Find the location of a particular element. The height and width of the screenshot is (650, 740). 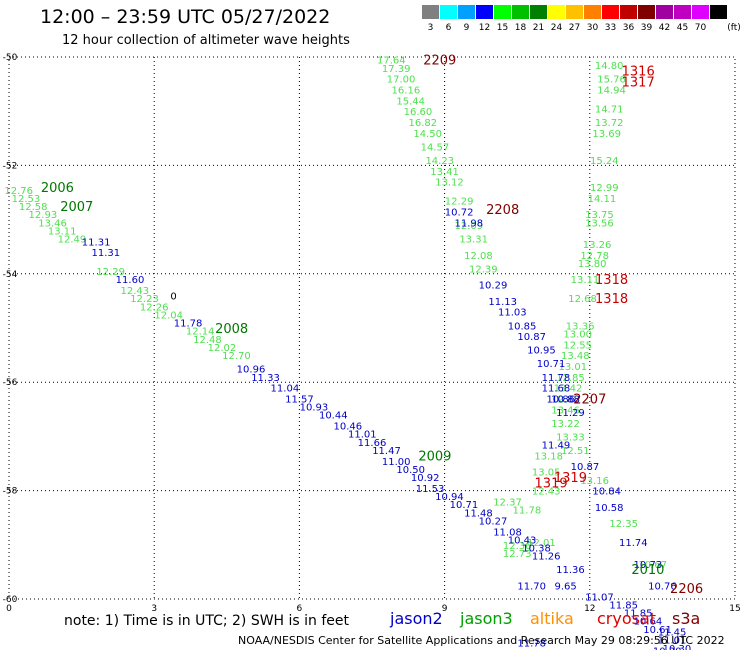

wave-height-label-jason3: 12.09 is located at coordinates (468, 226).